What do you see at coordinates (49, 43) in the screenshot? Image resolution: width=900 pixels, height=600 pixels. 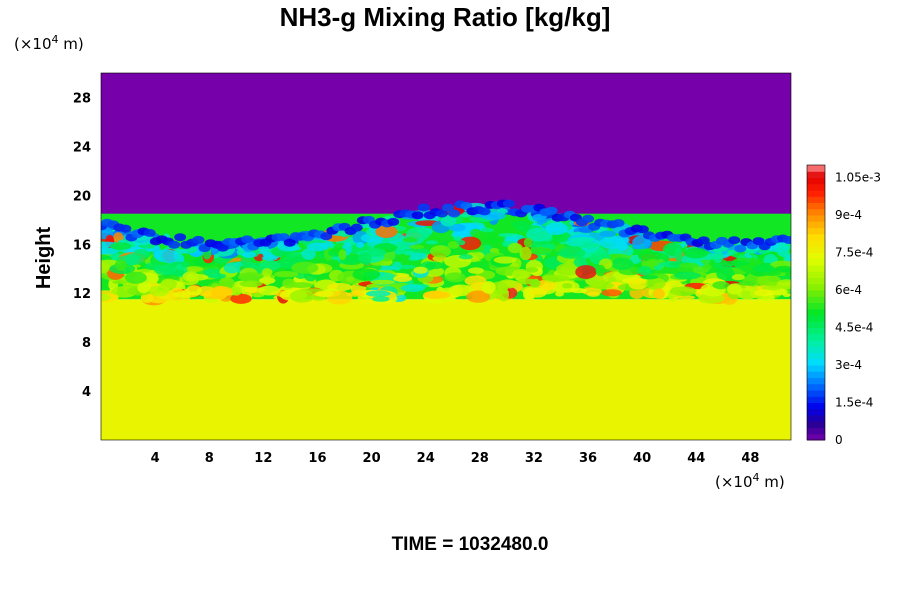 I see `y-axis-unit: (×104 m)` at bounding box center [49, 43].